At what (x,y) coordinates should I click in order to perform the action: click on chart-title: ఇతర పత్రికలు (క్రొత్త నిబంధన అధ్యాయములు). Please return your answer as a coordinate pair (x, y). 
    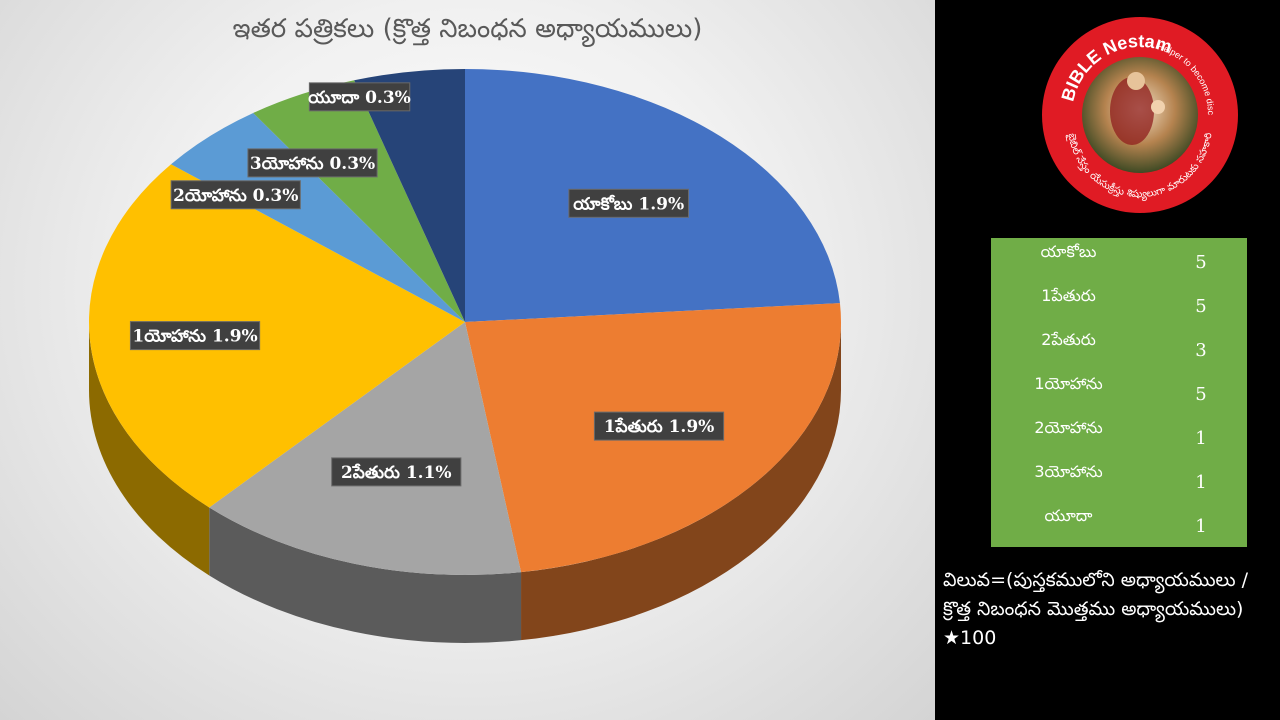
    Looking at the image, I should click on (467, 29).